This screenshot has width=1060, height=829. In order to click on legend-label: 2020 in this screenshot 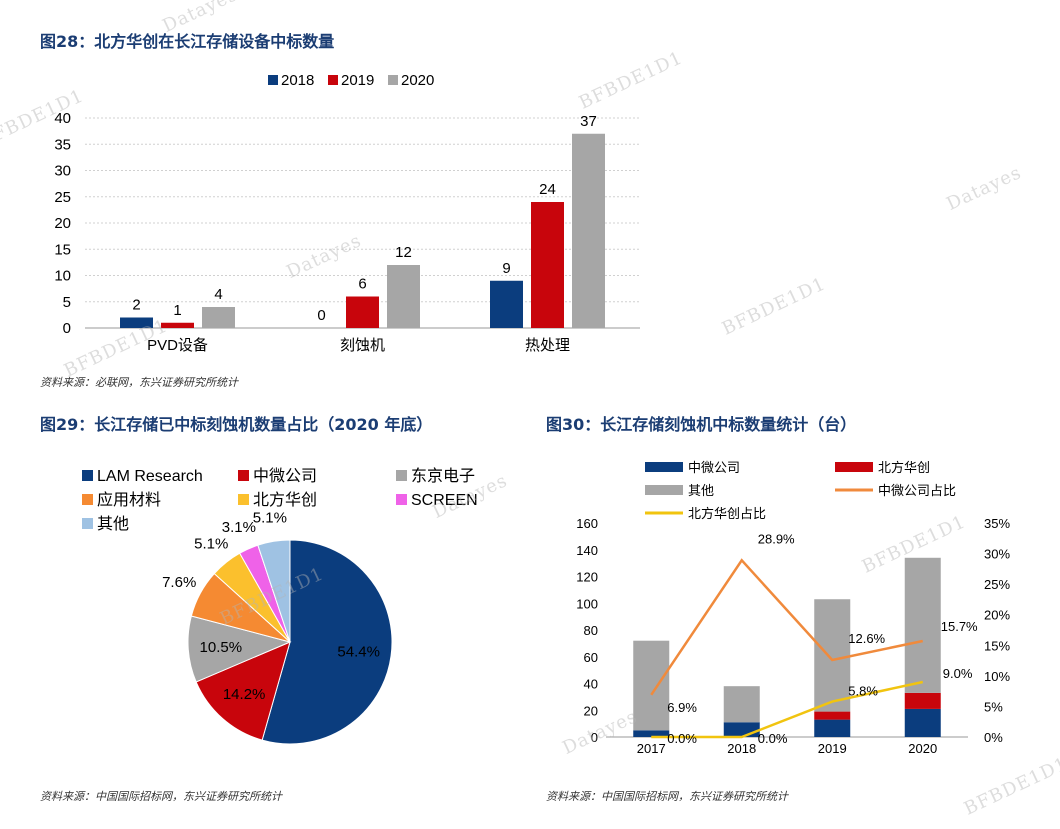, I will do `click(417, 80)`.